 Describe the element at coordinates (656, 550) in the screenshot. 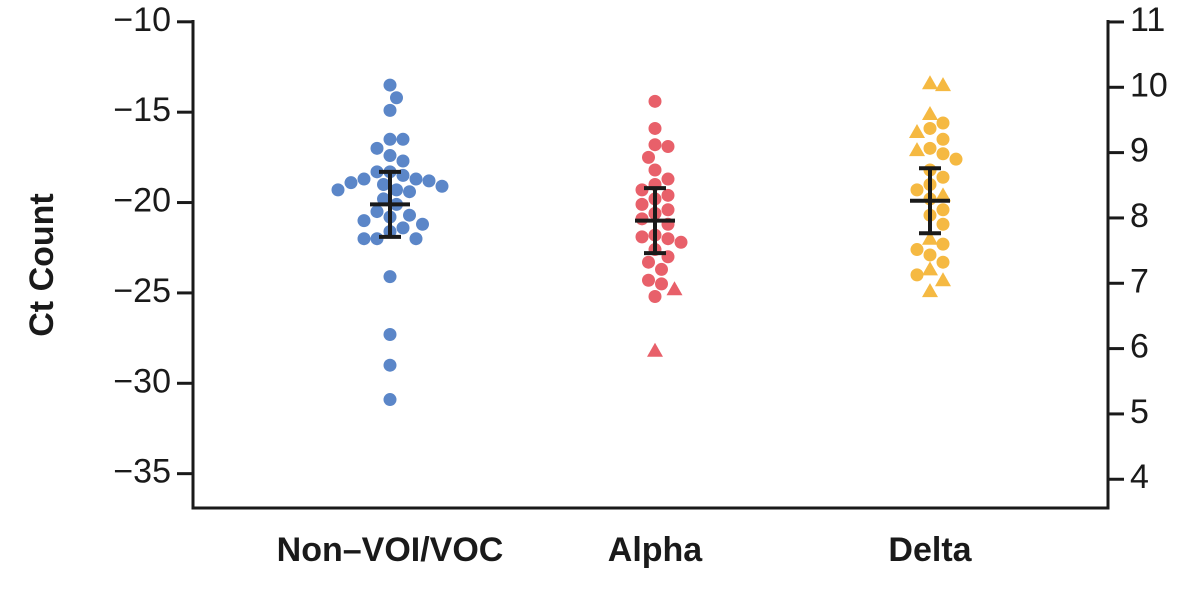

I see `x-tick-label: Alpha` at that location.